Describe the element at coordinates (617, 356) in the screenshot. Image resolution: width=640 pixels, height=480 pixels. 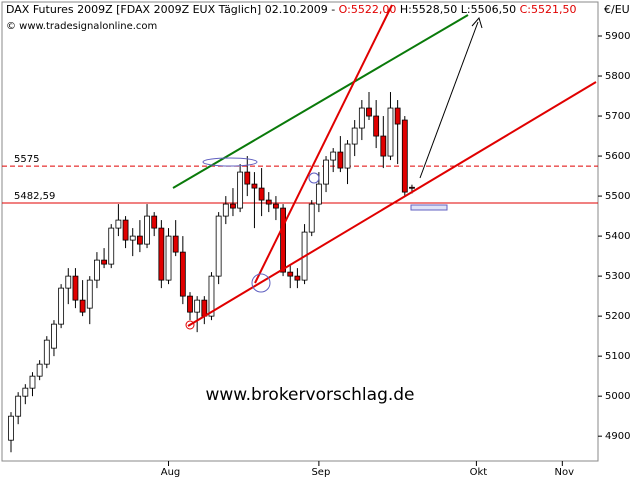
I see `y-tick-label: 5100` at that location.